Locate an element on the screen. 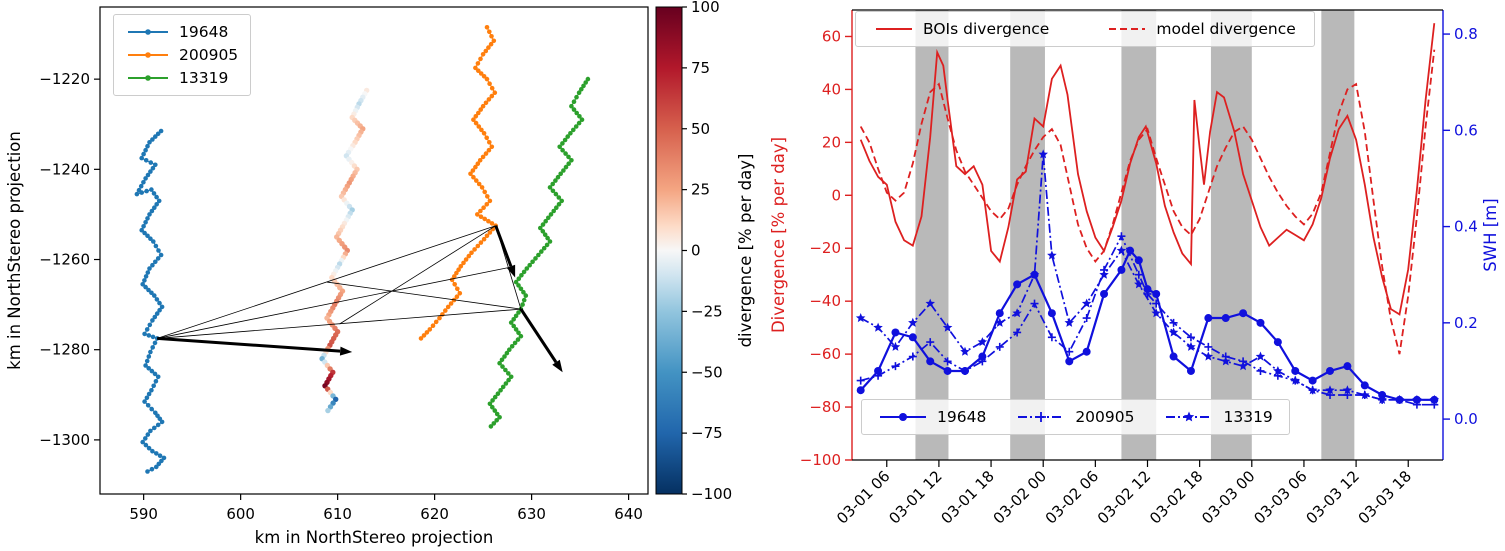  date-tick-label: 03-03 18 is located at coordinates (1385, 497).